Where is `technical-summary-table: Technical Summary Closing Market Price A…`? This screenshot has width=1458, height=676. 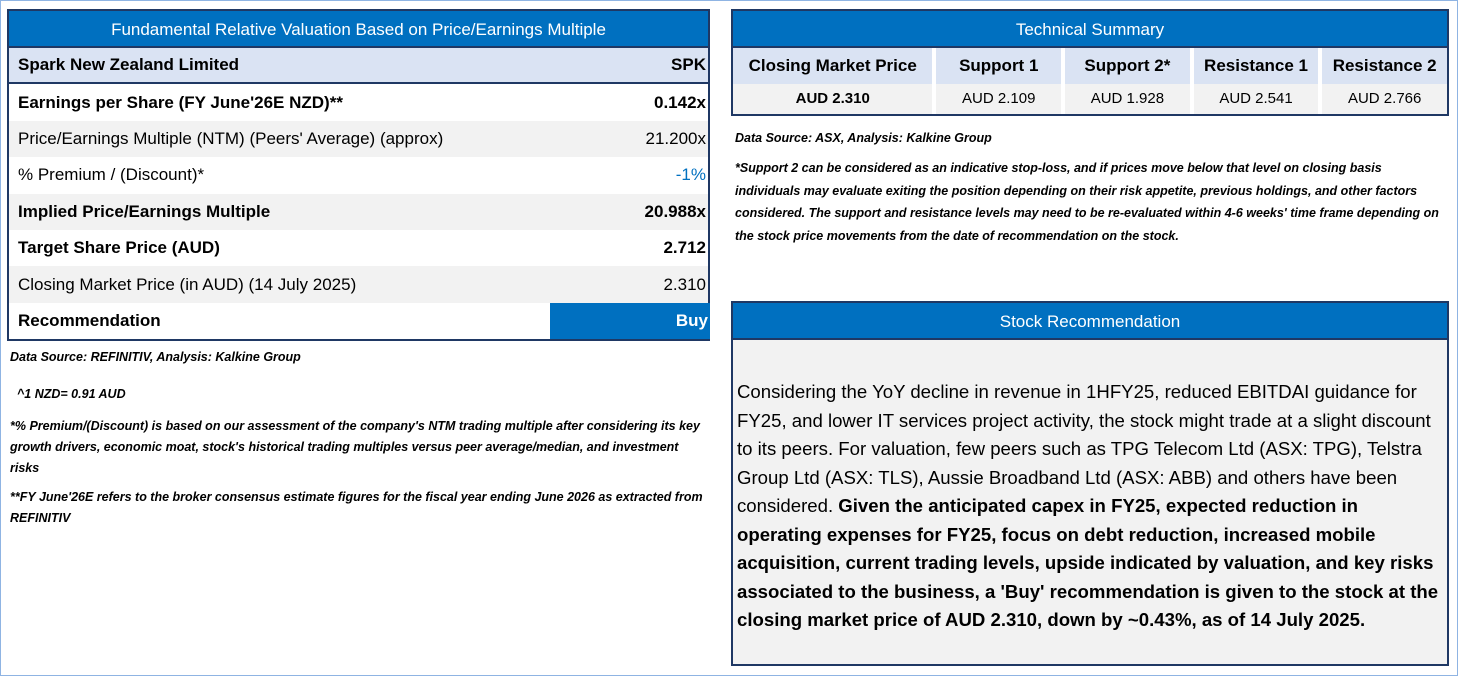
technical-summary-table: Technical Summary Closing Market Price A… is located at coordinates (1090, 62).